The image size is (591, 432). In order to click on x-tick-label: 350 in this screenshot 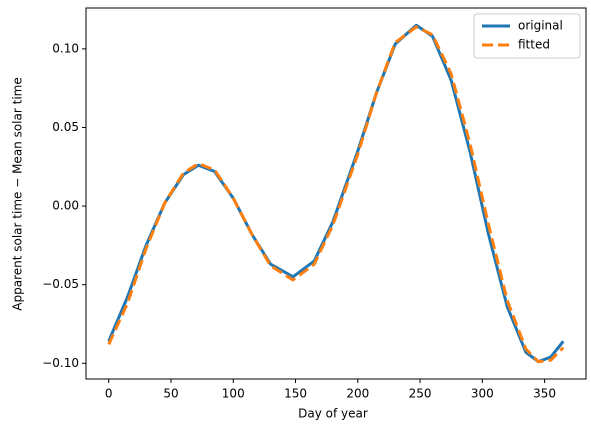, I will do `click(544, 394)`.